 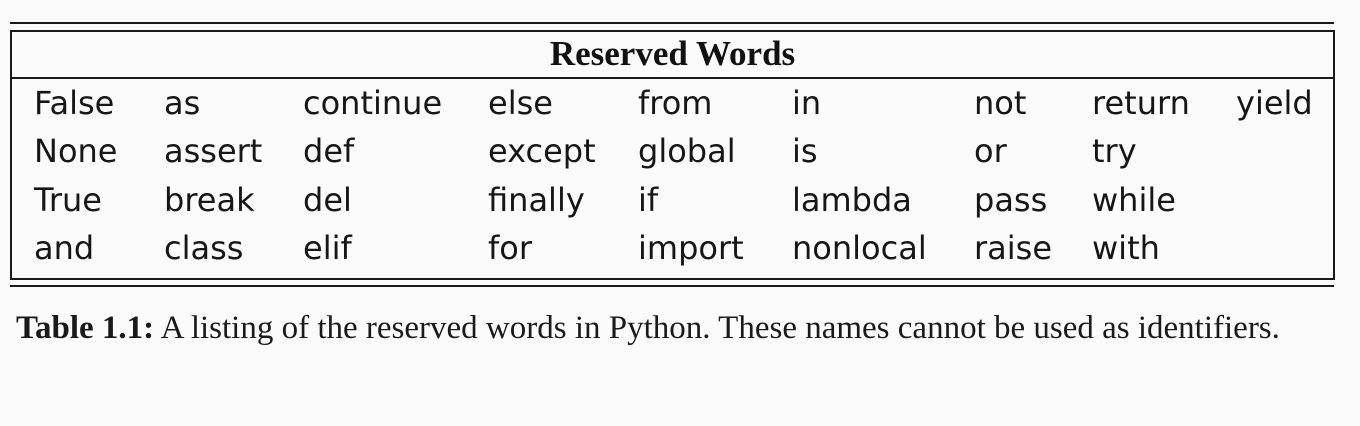 What do you see at coordinates (1141, 103) in the screenshot?
I see `reserved-word-return: return` at bounding box center [1141, 103].